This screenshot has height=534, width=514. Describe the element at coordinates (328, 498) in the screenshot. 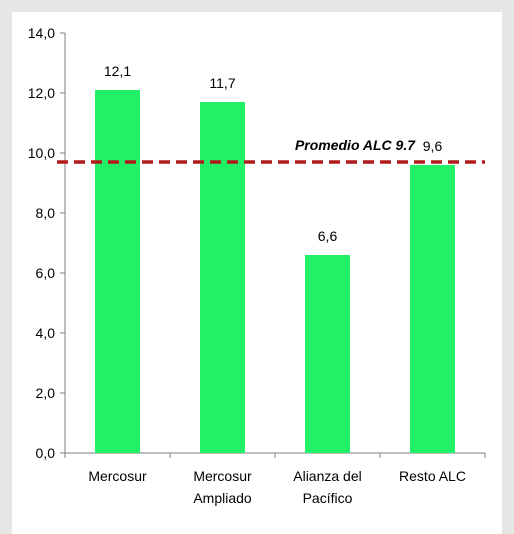

I see `category-label-2-1: Pacífico` at that location.